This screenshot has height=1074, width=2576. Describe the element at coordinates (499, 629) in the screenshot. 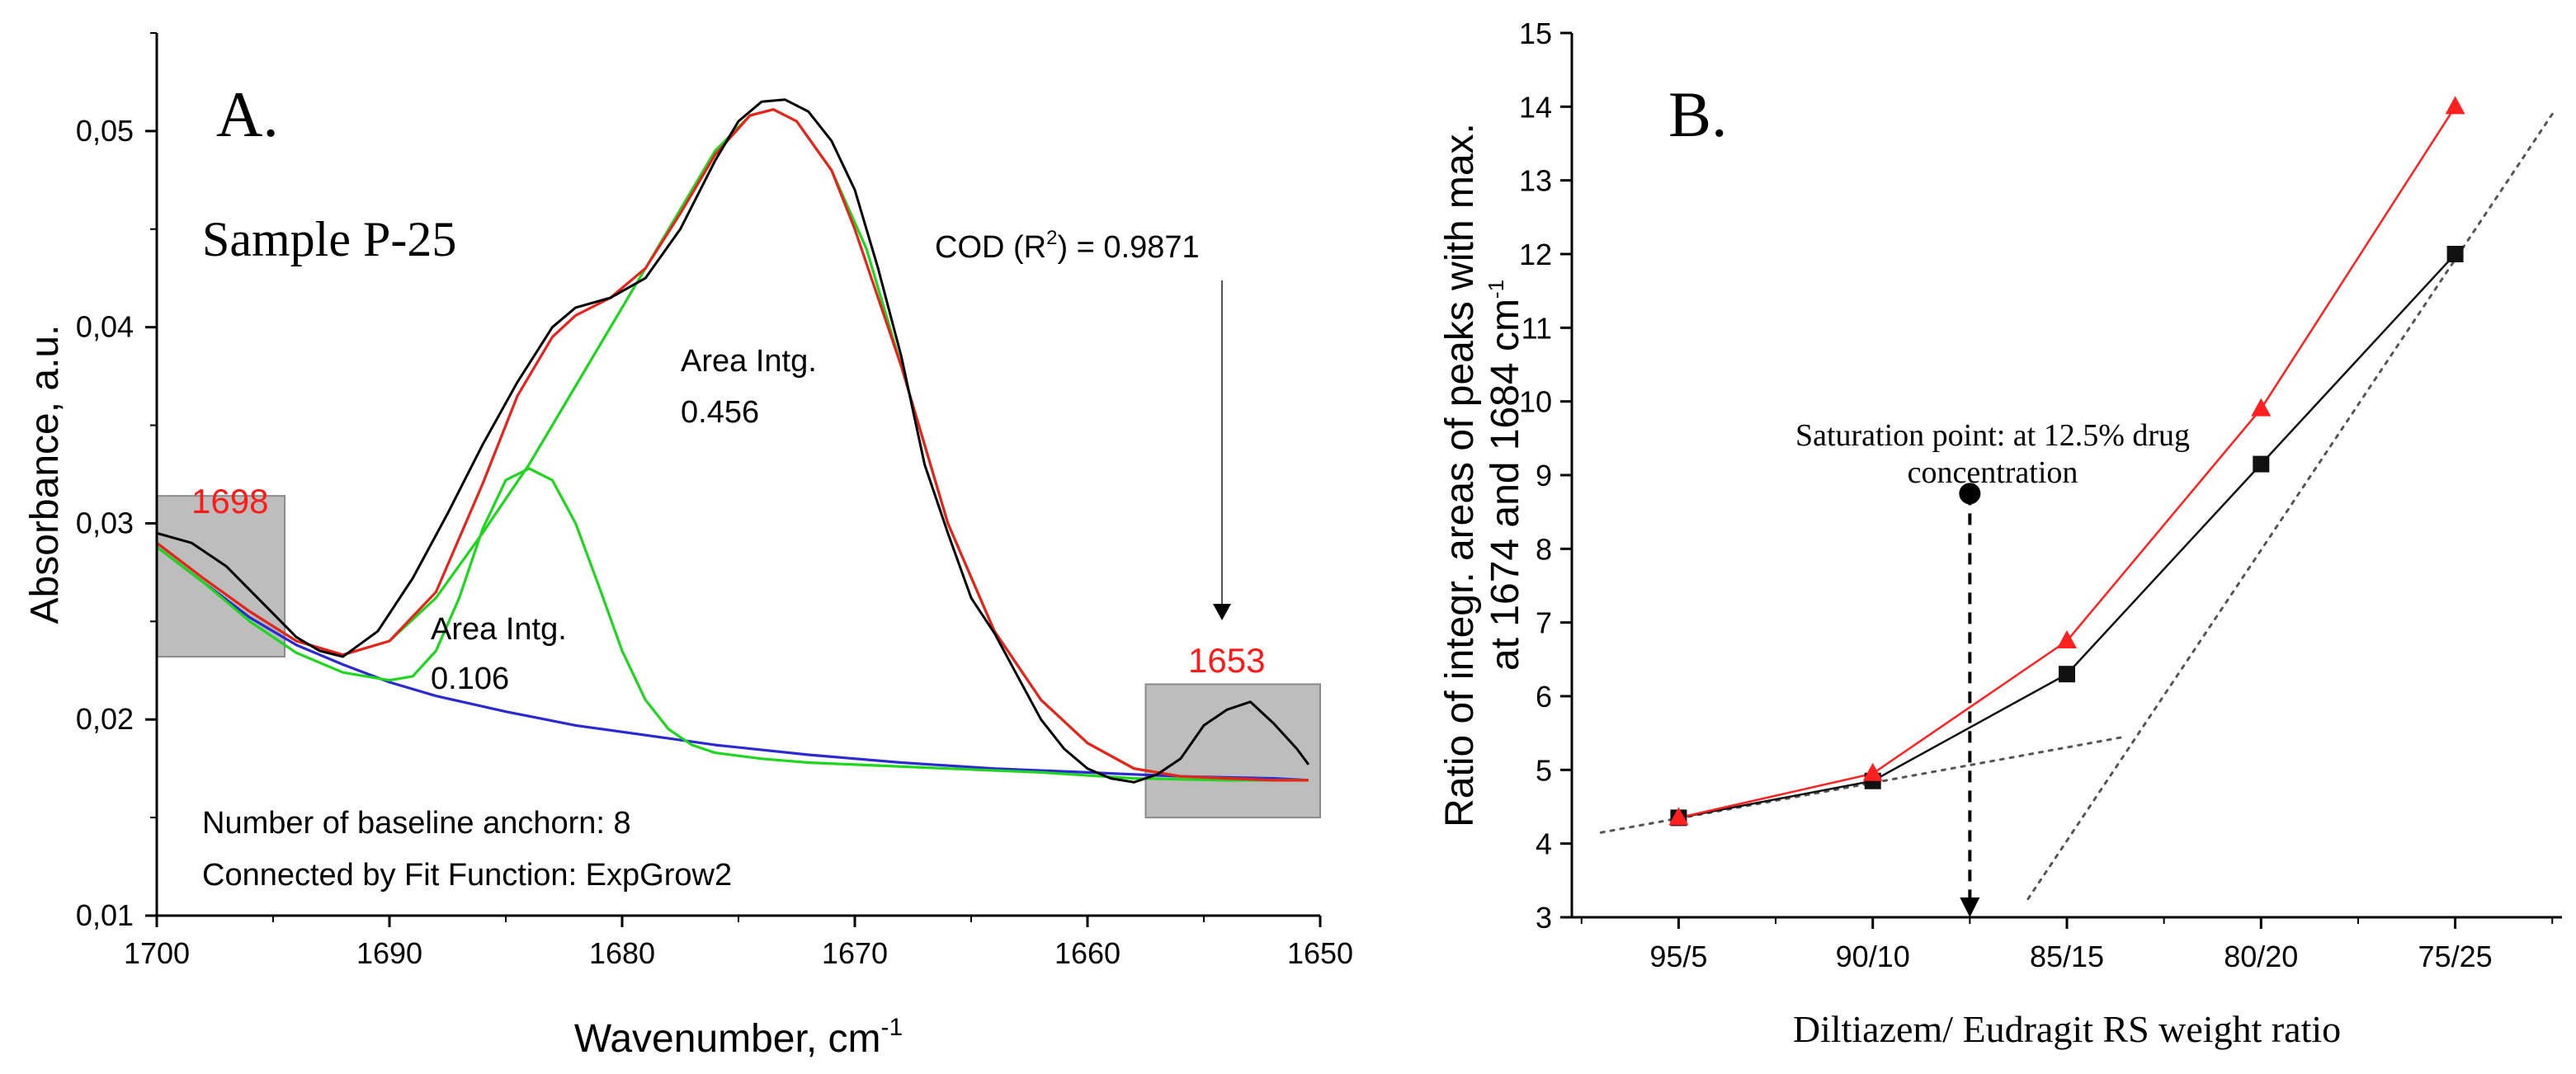

I see `peak-1684-label-1: Area Intg.` at that location.